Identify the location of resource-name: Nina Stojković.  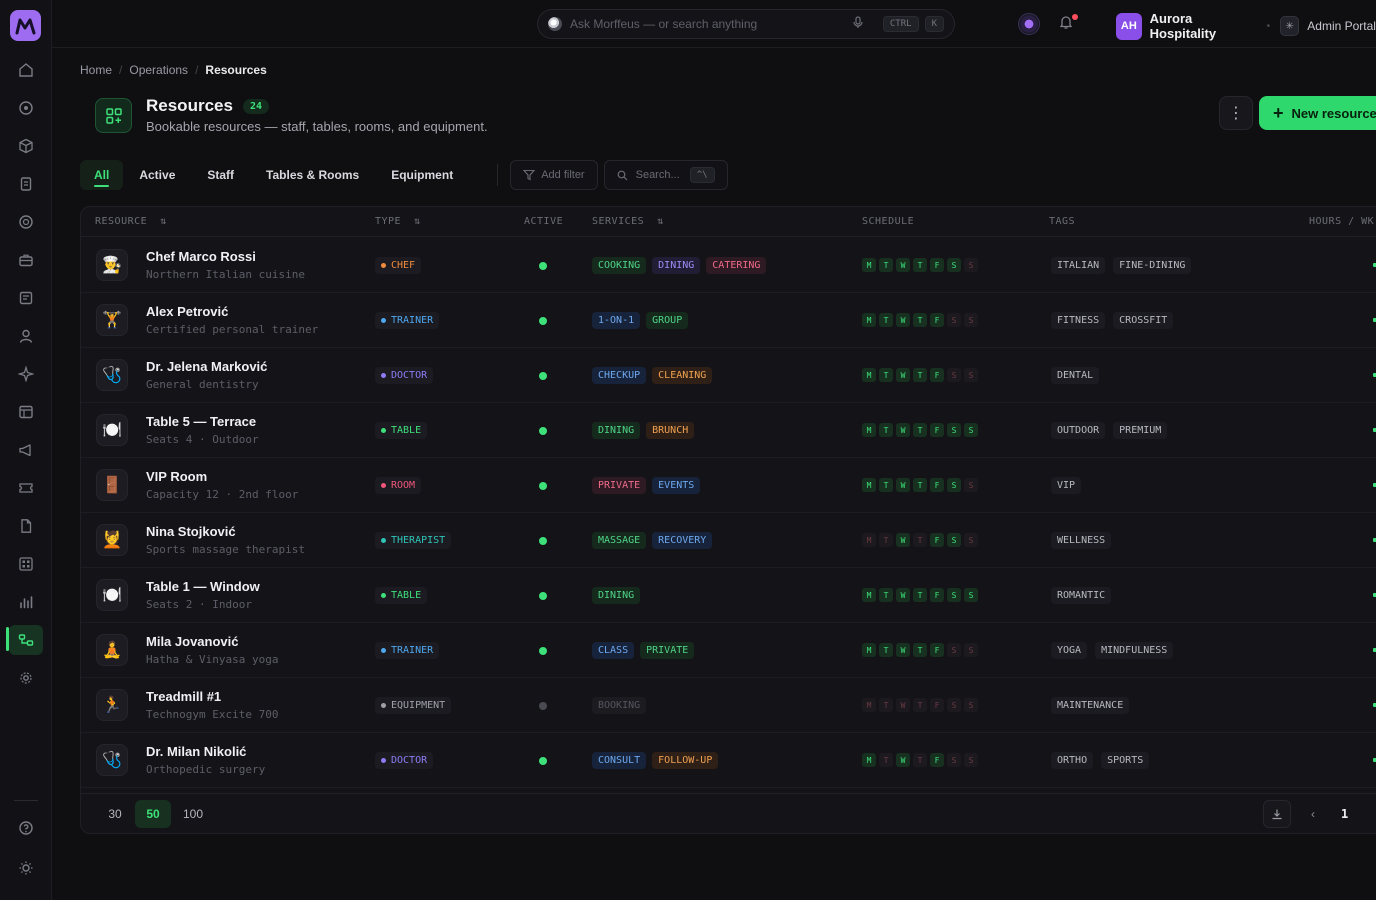
(191, 531).